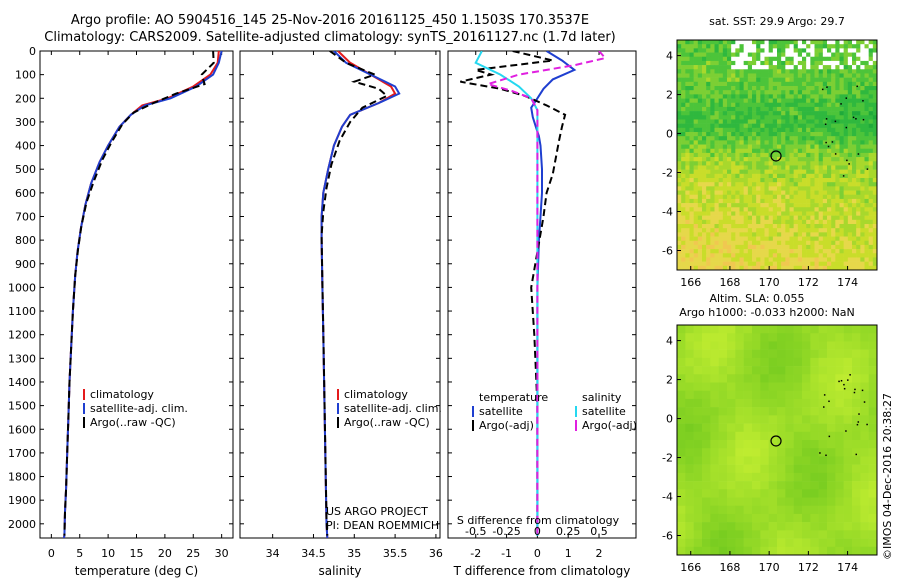  What do you see at coordinates (667, 497) in the screenshot?
I see `lat-tick-label: -4` at bounding box center [667, 497].